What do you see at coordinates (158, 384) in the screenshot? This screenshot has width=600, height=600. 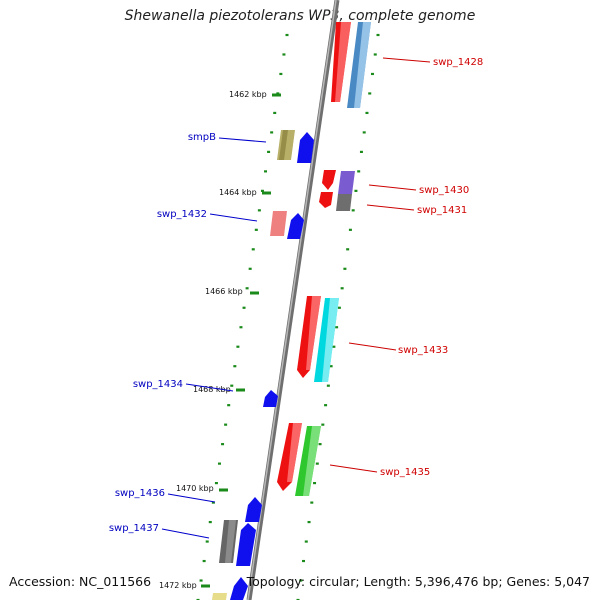 I see `gene-label: swp_1434` at bounding box center [158, 384].